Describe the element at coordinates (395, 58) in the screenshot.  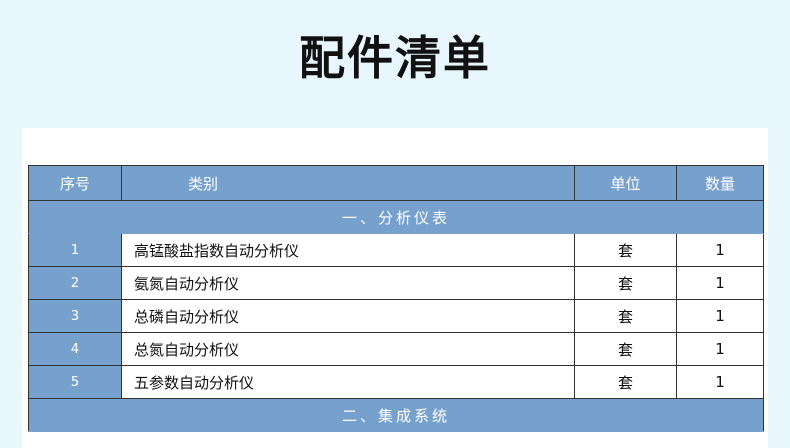
I see `page-title: 配件清单` at that location.